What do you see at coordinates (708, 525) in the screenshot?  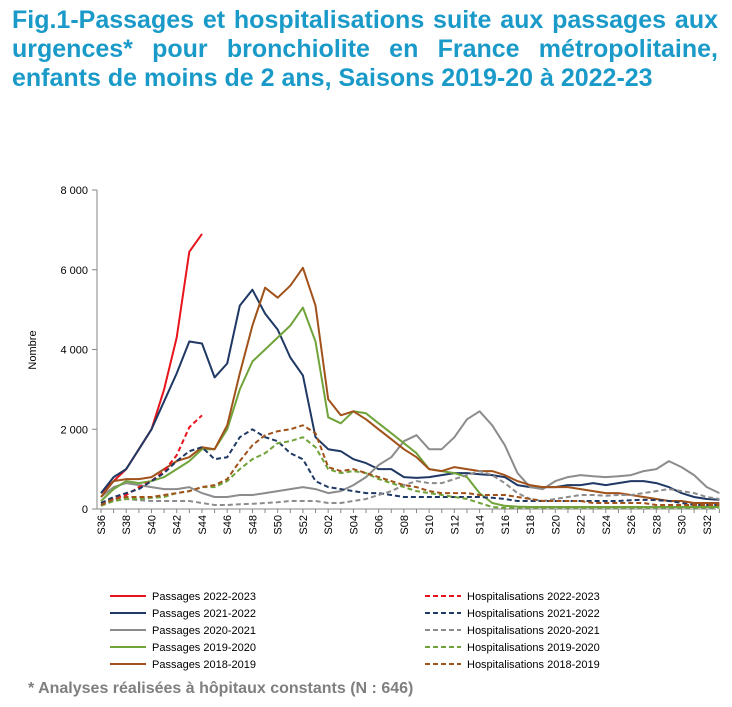 I see `x-tick-label: S32` at bounding box center [708, 525].